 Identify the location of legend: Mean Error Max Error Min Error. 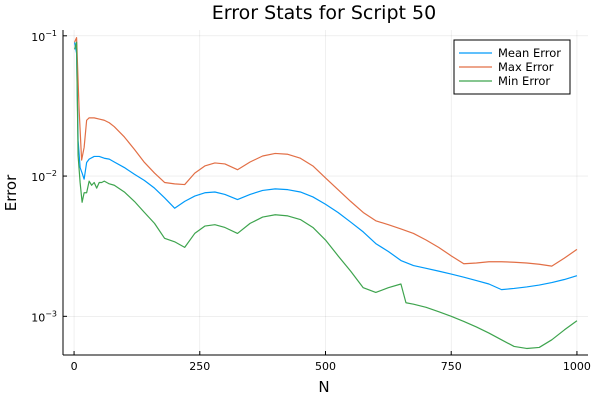
(512, 67).